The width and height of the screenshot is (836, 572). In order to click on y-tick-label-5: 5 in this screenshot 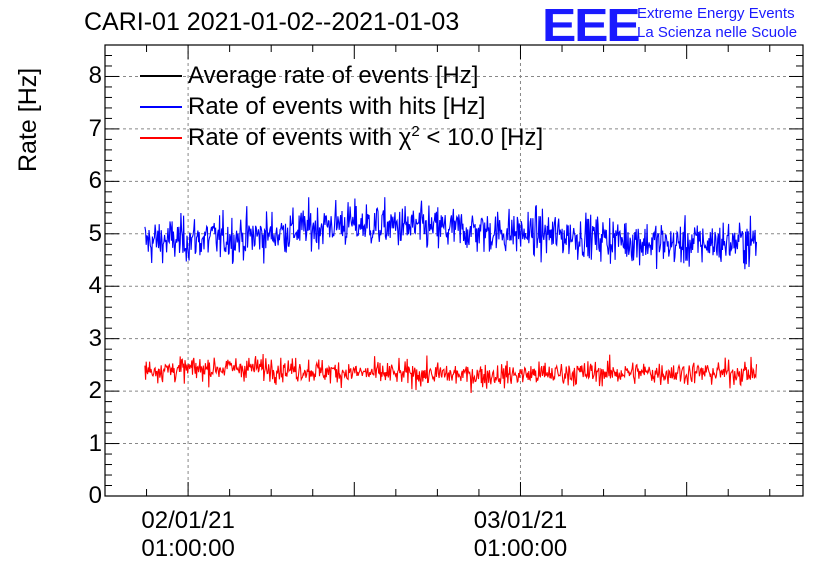, I will do `click(95, 233)`.